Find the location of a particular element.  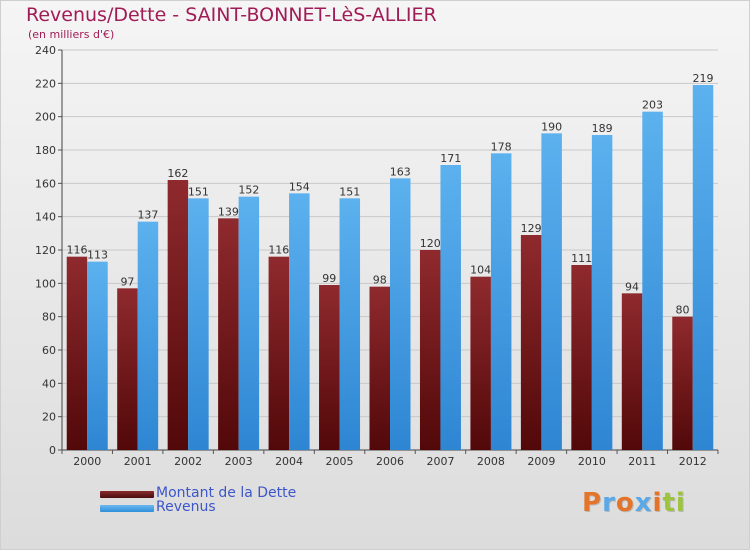

data-label: 99 is located at coordinates (329, 278).